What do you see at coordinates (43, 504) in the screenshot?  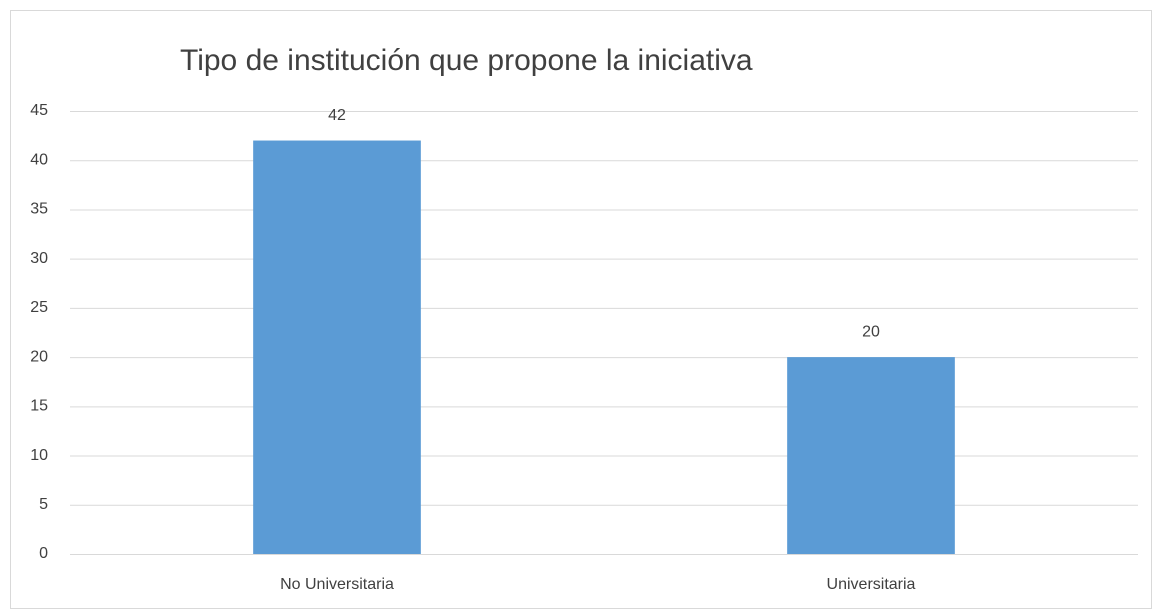 I see `y-tick-label: 5` at bounding box center [43, 504].